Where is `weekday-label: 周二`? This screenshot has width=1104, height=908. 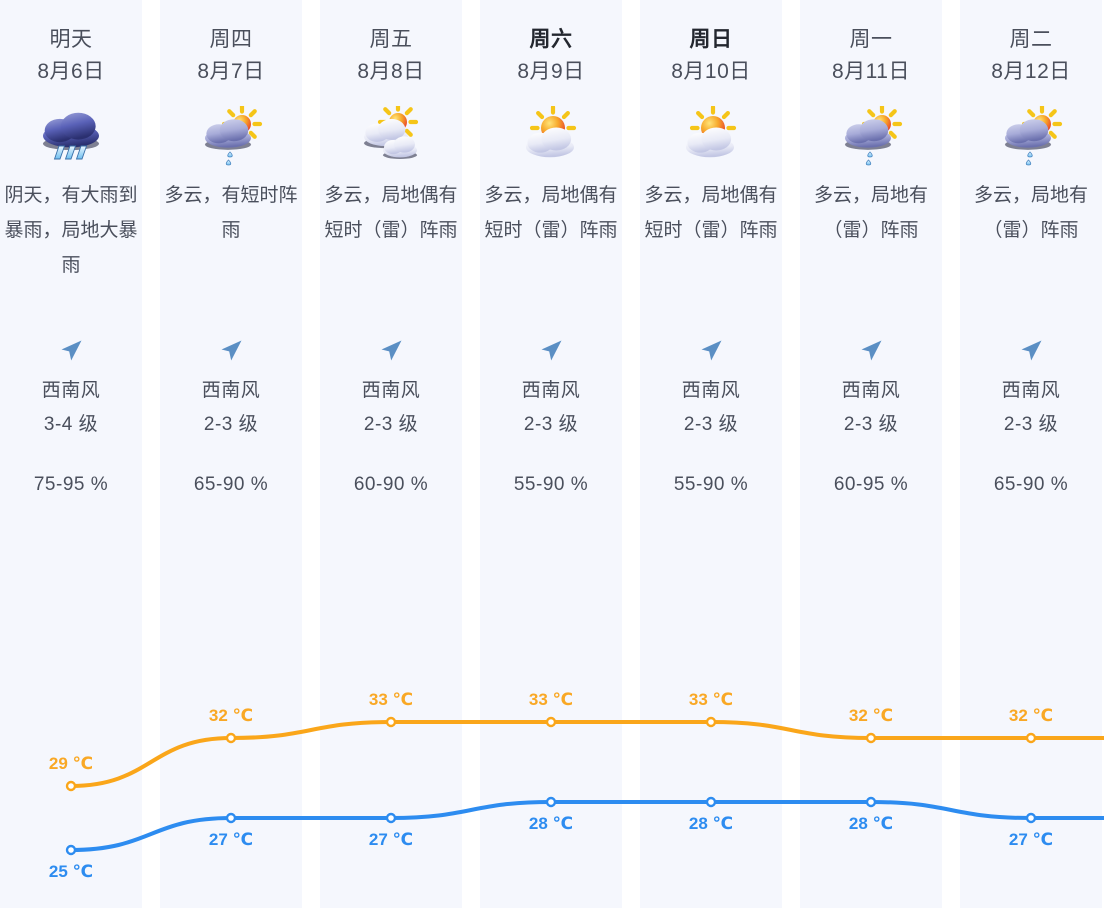 weekday-label: 周二 is located at coordinates (1031, 39).